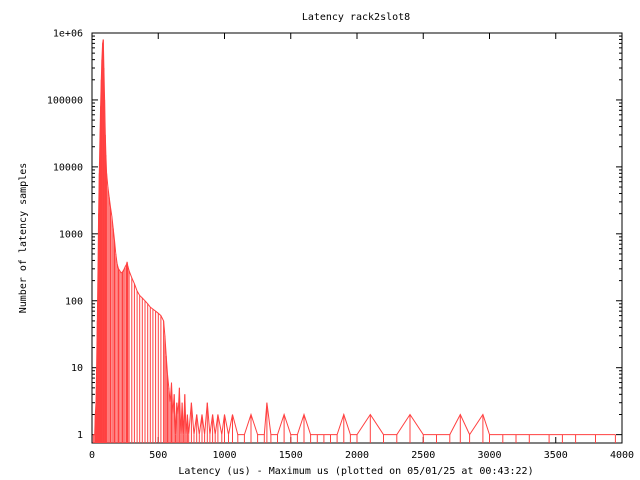 The image size is (640, 480). I want to click on x-tick-label: 0, so click(92, 455).